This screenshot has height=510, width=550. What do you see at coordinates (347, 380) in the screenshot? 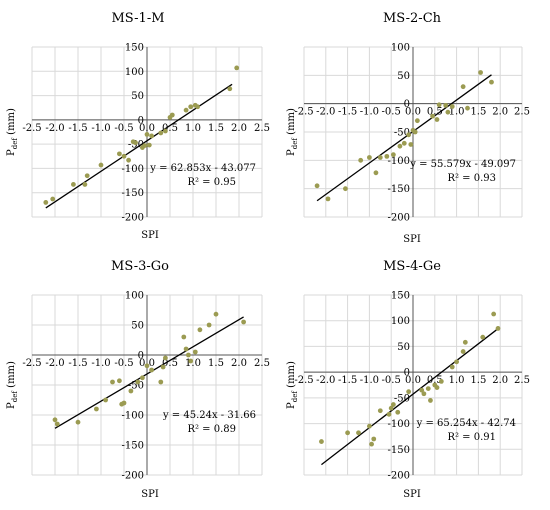
I see `x-tick-label: -1.5` at bounding box center [347, 380].